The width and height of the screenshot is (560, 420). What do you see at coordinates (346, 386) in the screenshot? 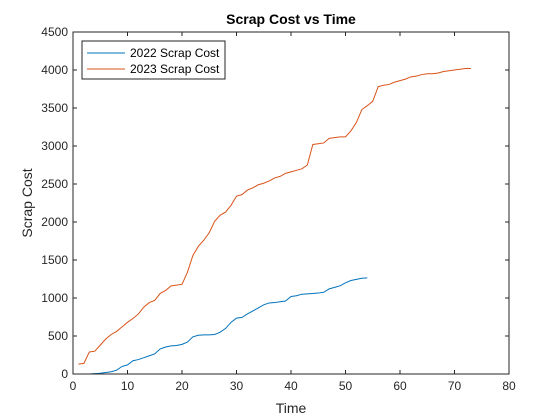
I see `x-tick-label: 50` at bounding box center [346, 386].